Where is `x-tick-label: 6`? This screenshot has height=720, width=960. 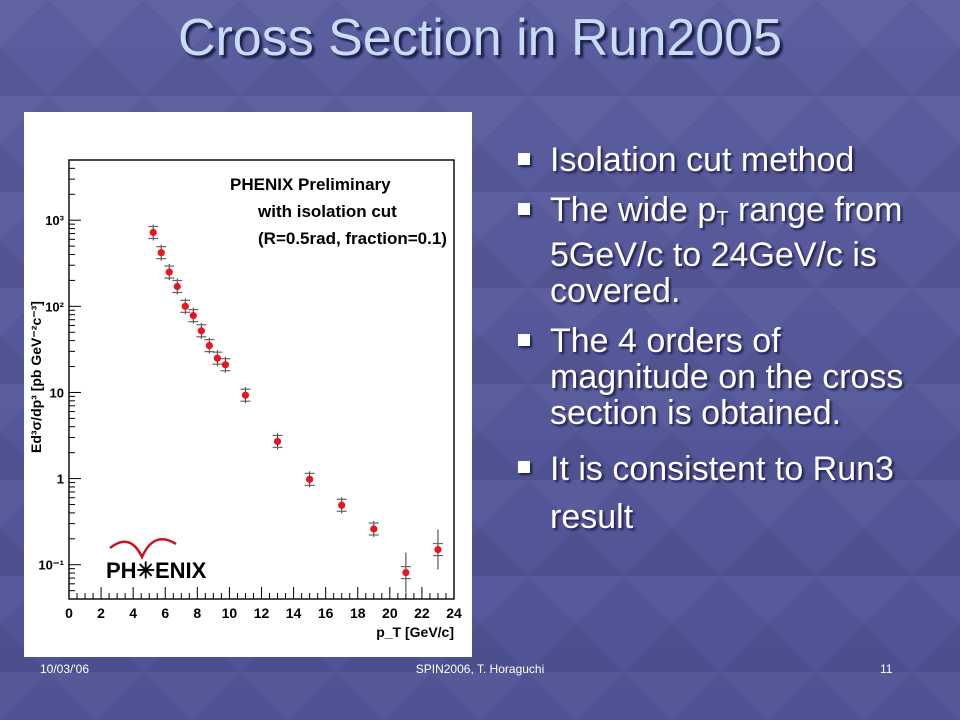 x-tick-label: 6 is located at coordinates (165, 613).